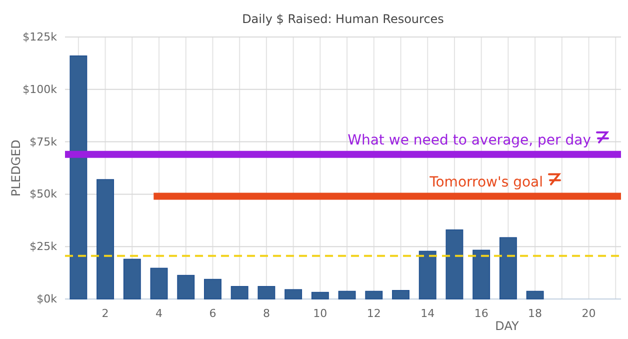  I want to click on x-tick-label: 16, so click(481, 313).